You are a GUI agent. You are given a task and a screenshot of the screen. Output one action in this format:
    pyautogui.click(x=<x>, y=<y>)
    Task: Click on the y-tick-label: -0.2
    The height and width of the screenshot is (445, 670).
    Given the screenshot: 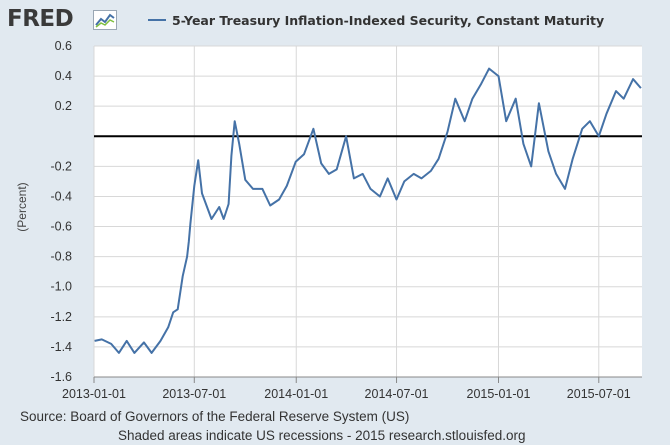 What is the action you would take?
    pyautogui.click(x=61, y=166)
    